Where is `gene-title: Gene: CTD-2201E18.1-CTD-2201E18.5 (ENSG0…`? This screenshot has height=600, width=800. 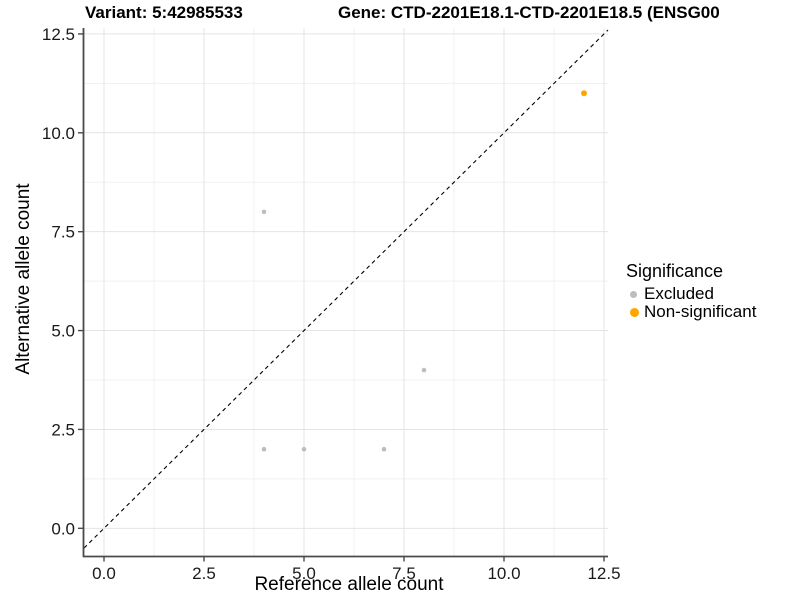
gene-title: Gene: CTD-2201E18.1-CTD-2201E18.5 (ENSG0… is located at coordinates (529, 12).